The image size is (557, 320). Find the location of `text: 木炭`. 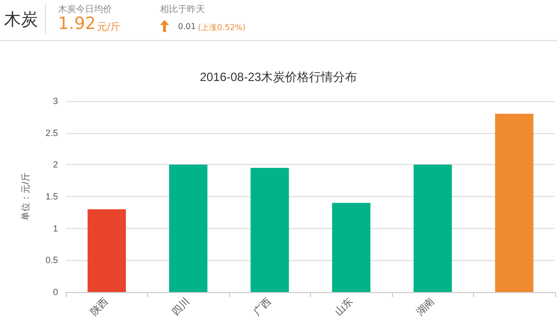

text: 木炭 is located at coordinates (21, 20).